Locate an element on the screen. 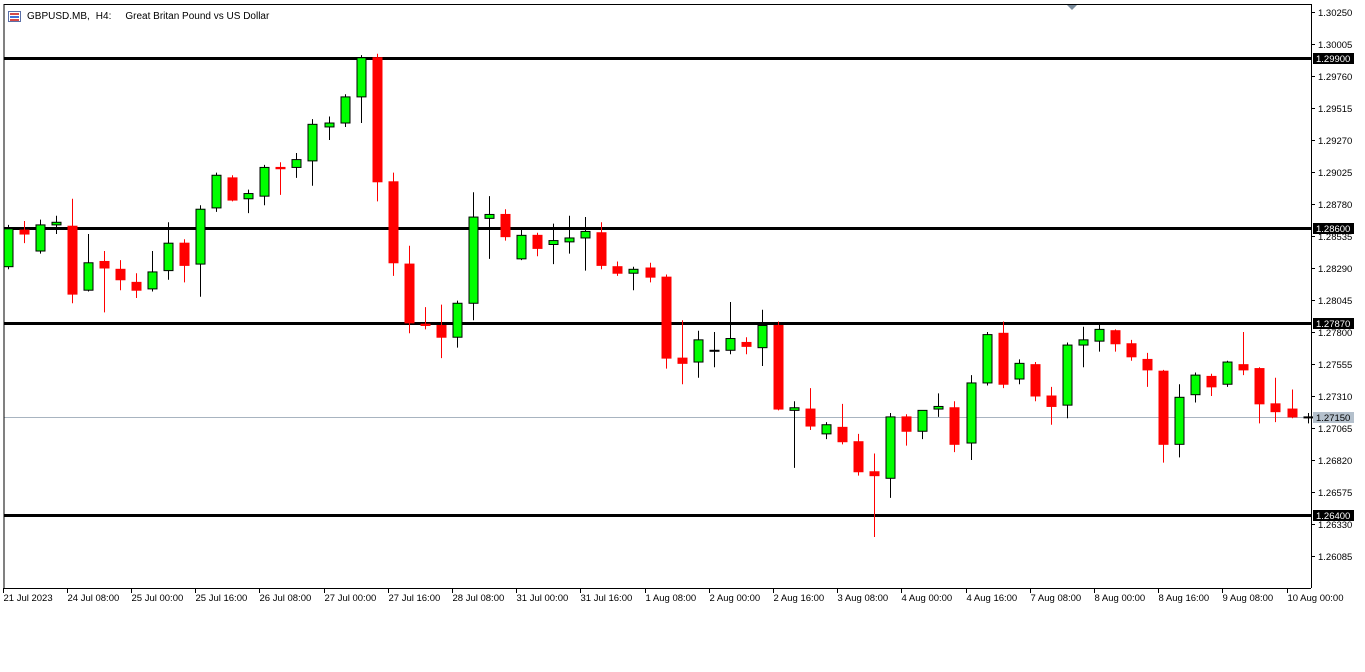 This screenshot has width=1365, height=672. symbol-description: Great Britan Pound vs US Dollar is located at coordinates (197, 16).